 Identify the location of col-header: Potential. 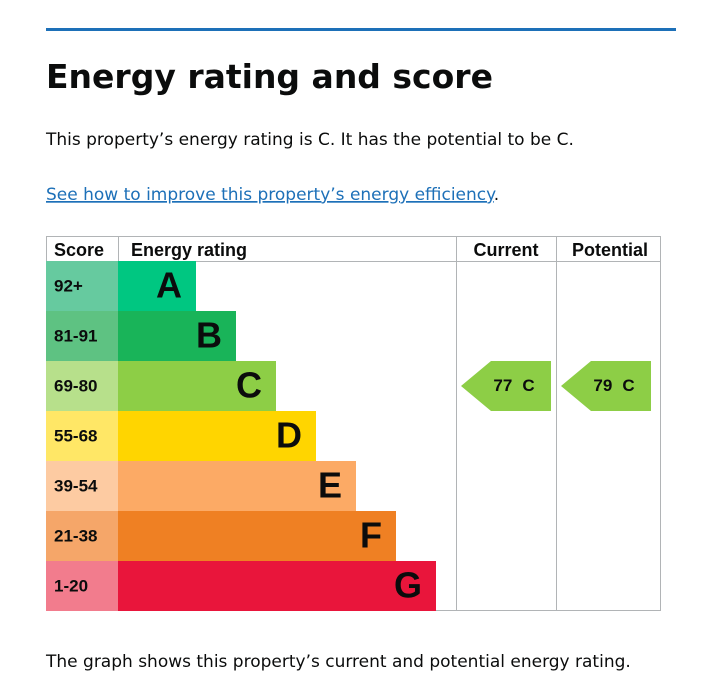
(610, 250).